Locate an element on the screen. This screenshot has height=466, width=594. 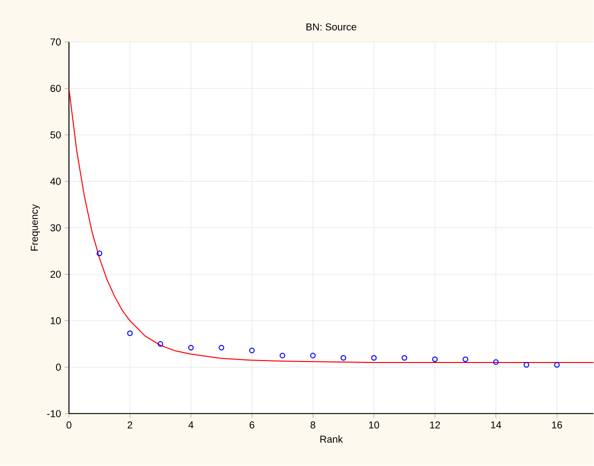
x-tick-label: 2 is located at coordinates (130, 425).